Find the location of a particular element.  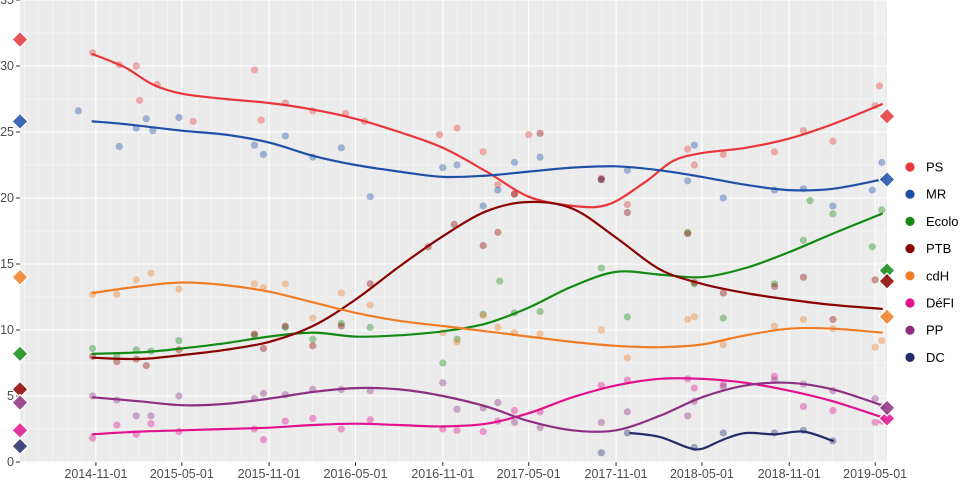

x-tick-label: 2019-05-01 is located at coordinates (875, 473).